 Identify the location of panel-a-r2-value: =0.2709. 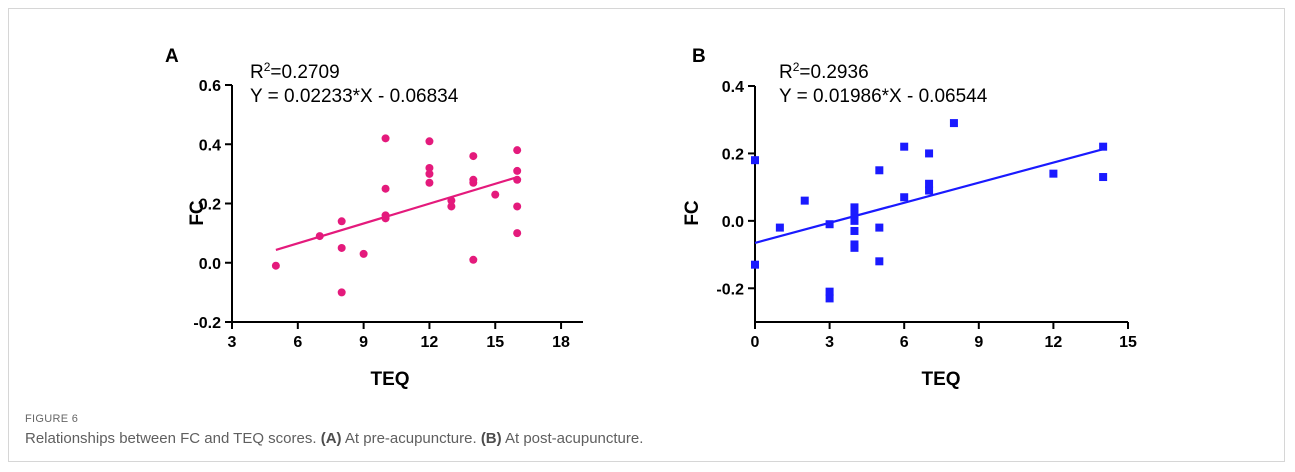
(304, 72).